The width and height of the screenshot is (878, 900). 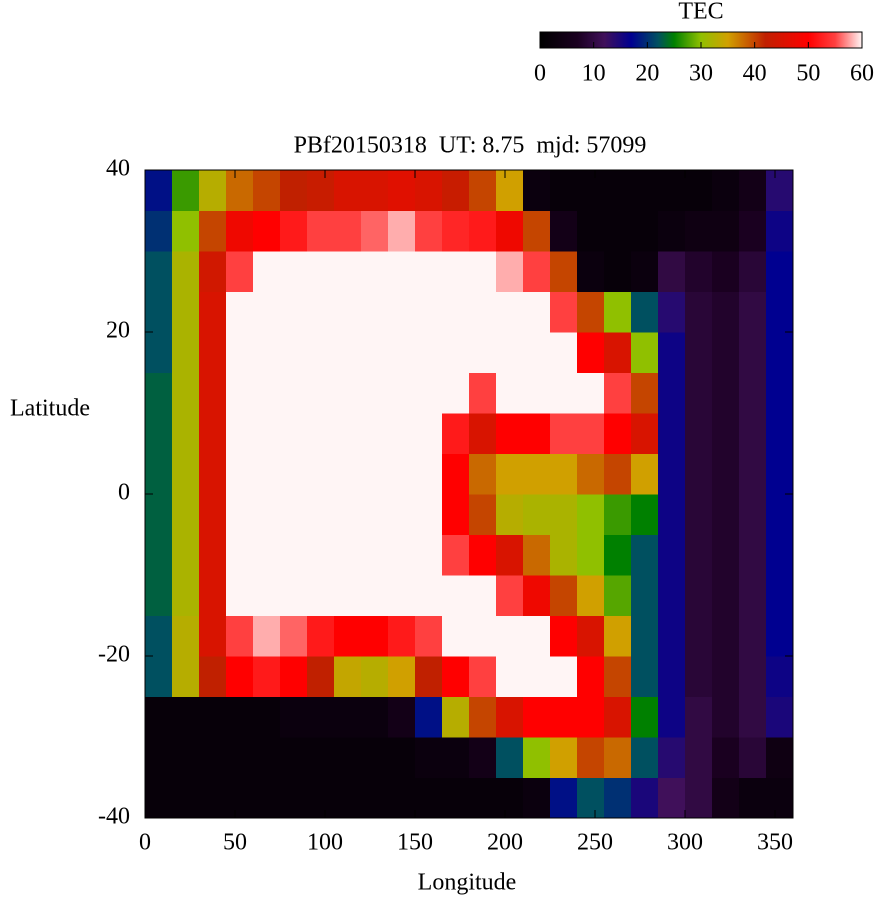 I want to click on x-tick-label: 150, so click(x=415, y=843).